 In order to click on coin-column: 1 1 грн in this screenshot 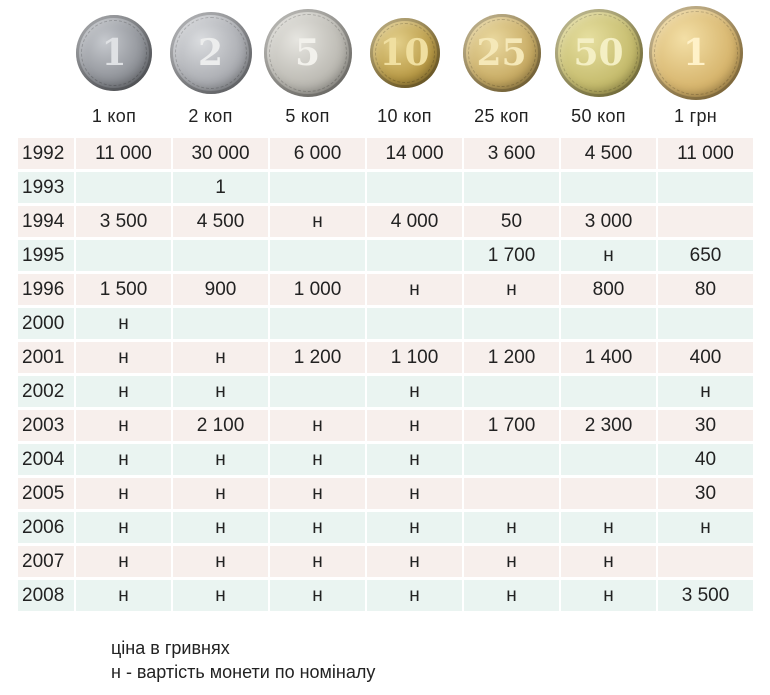, I will do `click(695, 66)`.